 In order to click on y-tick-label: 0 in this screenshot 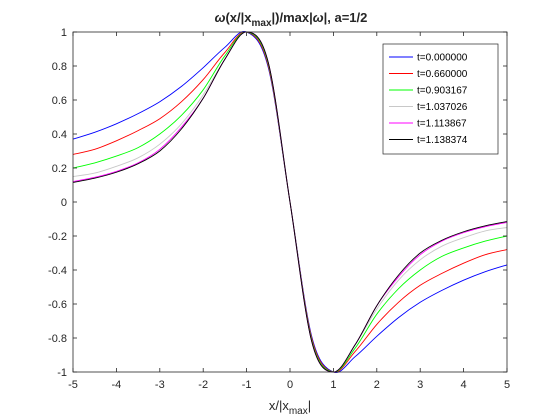, I will do `click(64, 203)`.